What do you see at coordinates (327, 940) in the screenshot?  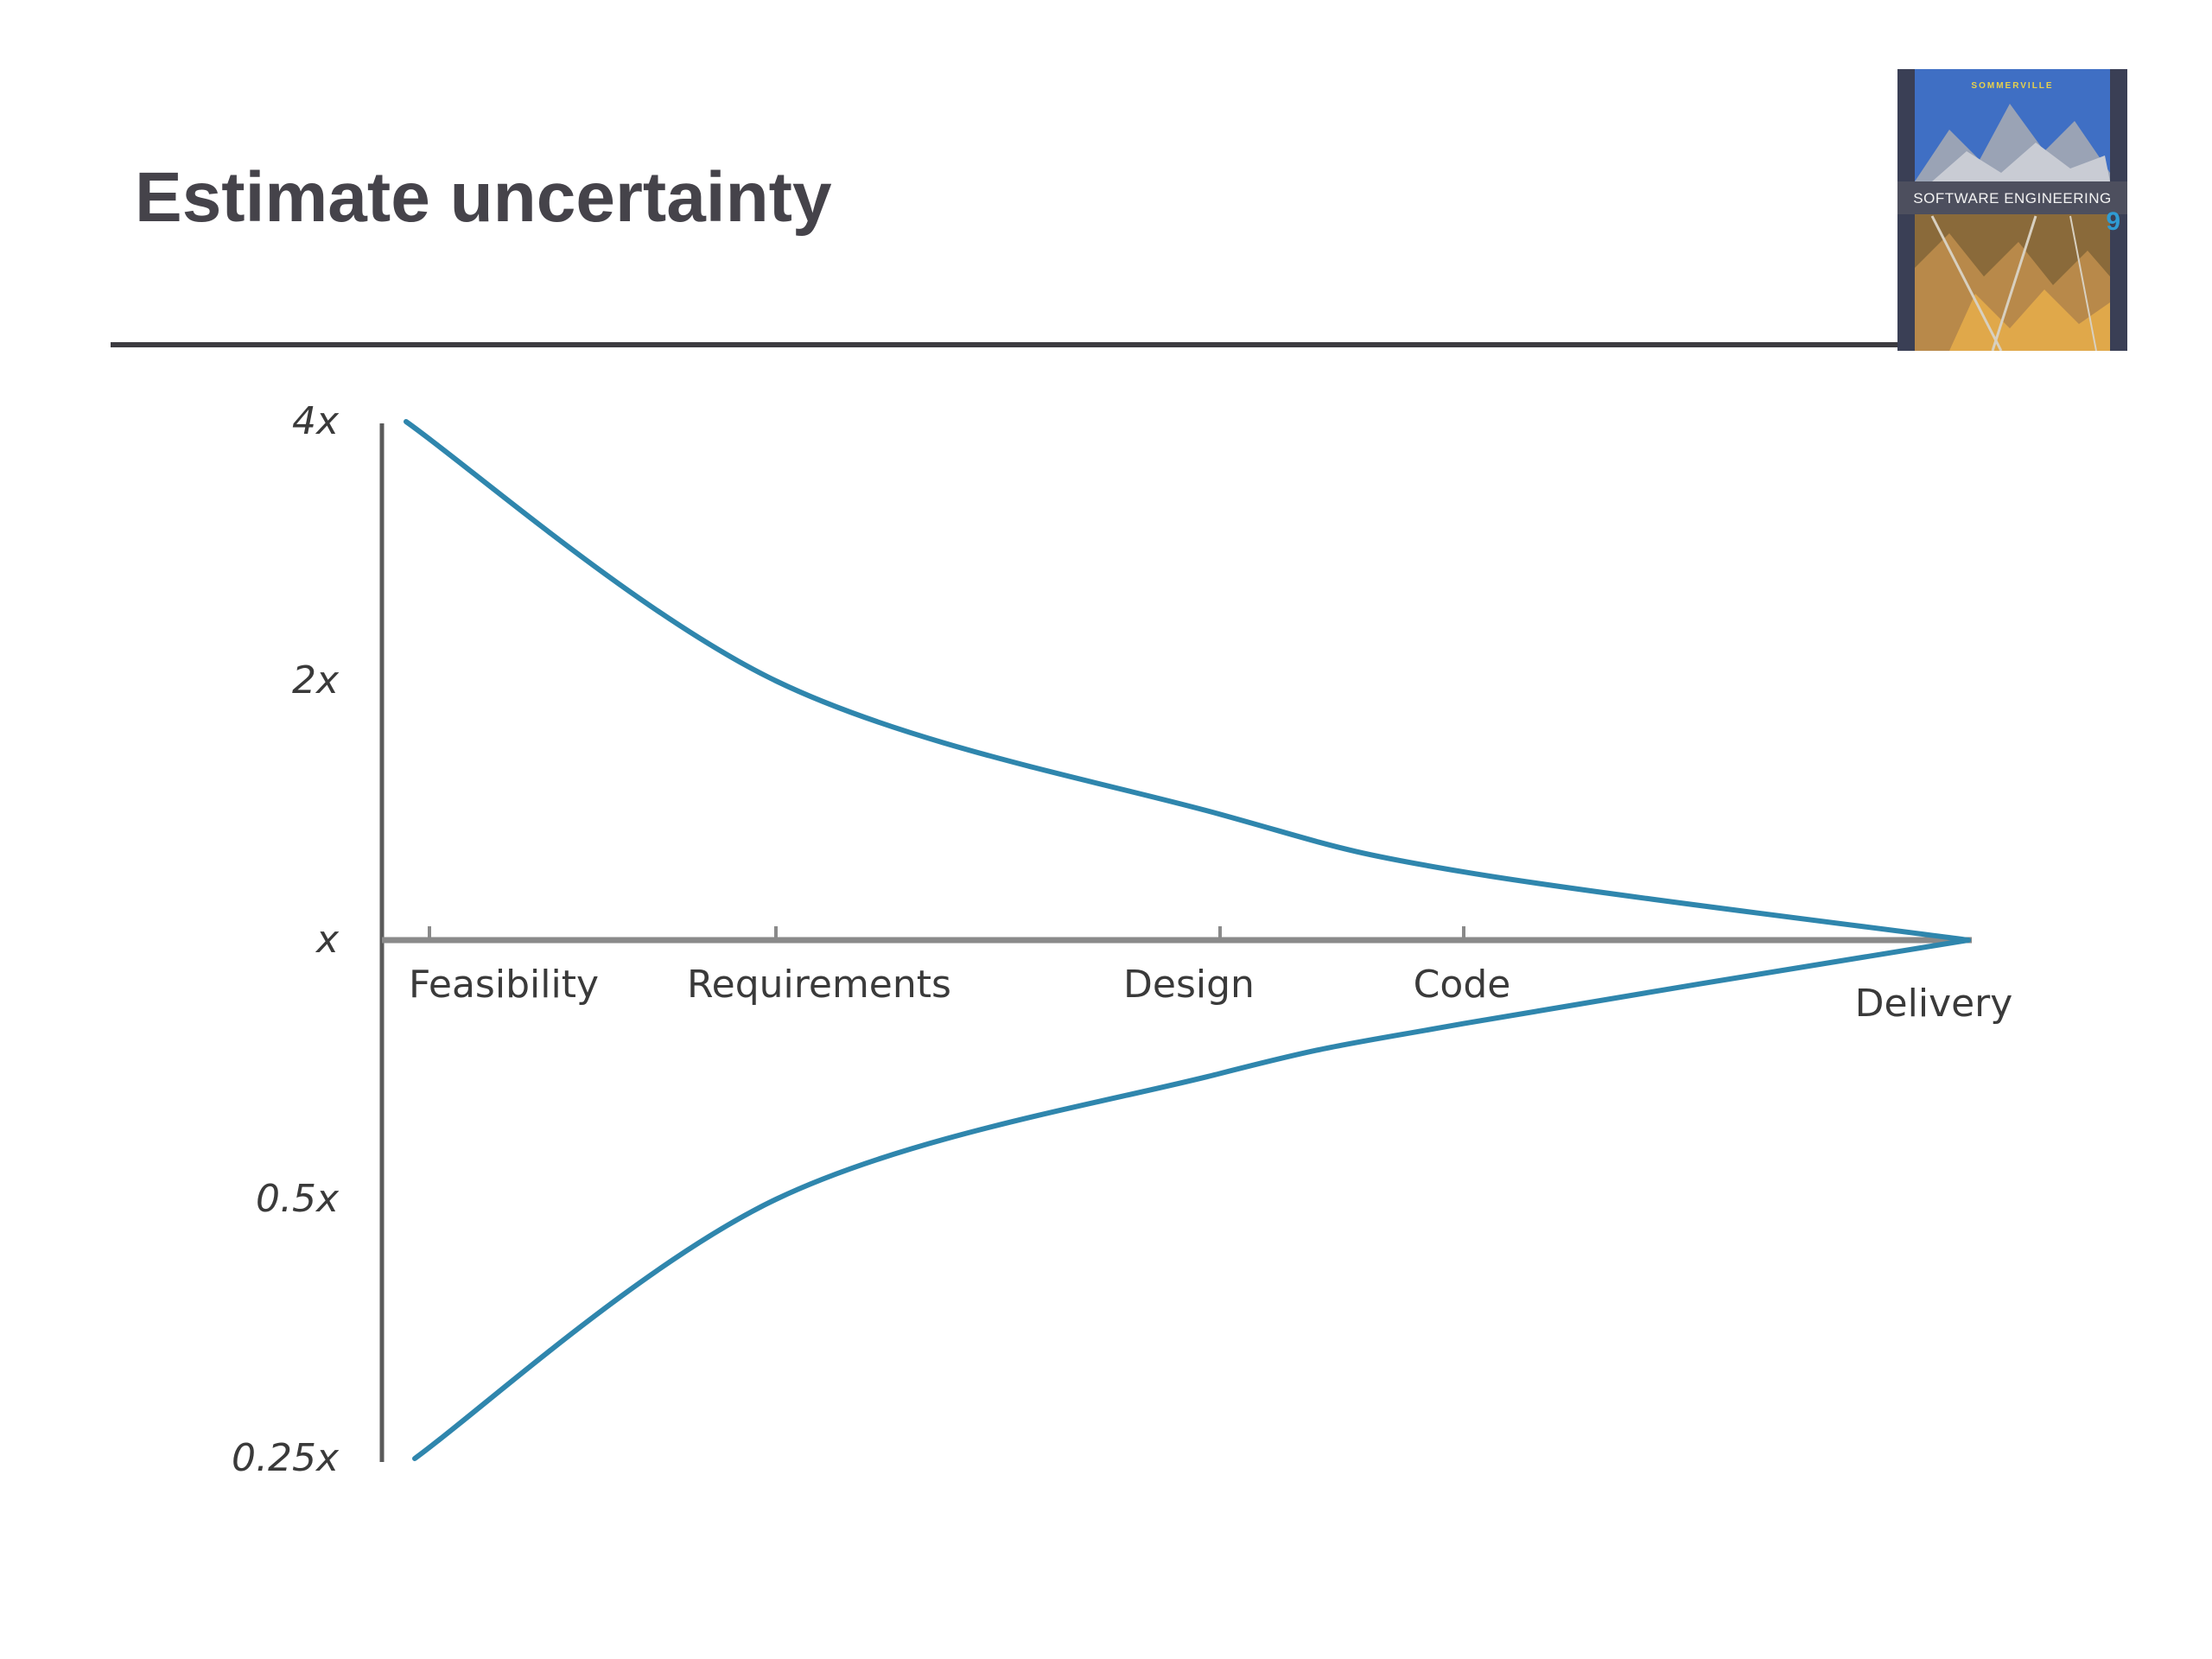 I see `y-tick-label-1: x` at bounding box center [327, 940].